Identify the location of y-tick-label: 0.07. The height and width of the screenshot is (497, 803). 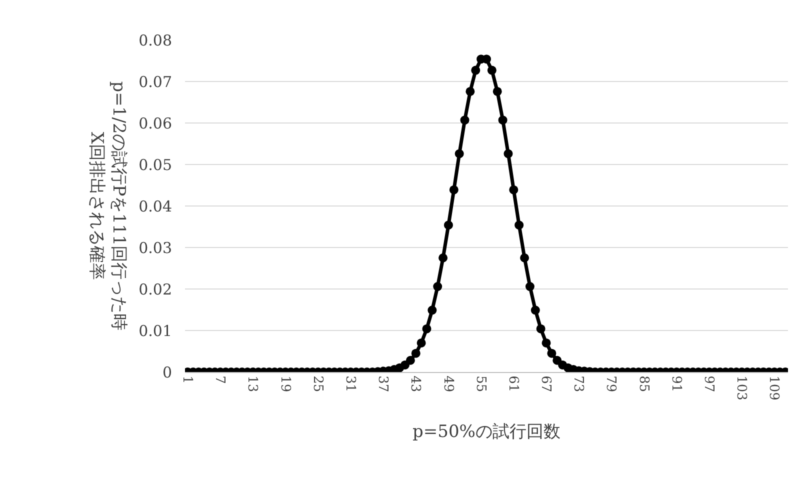
(155, 81).